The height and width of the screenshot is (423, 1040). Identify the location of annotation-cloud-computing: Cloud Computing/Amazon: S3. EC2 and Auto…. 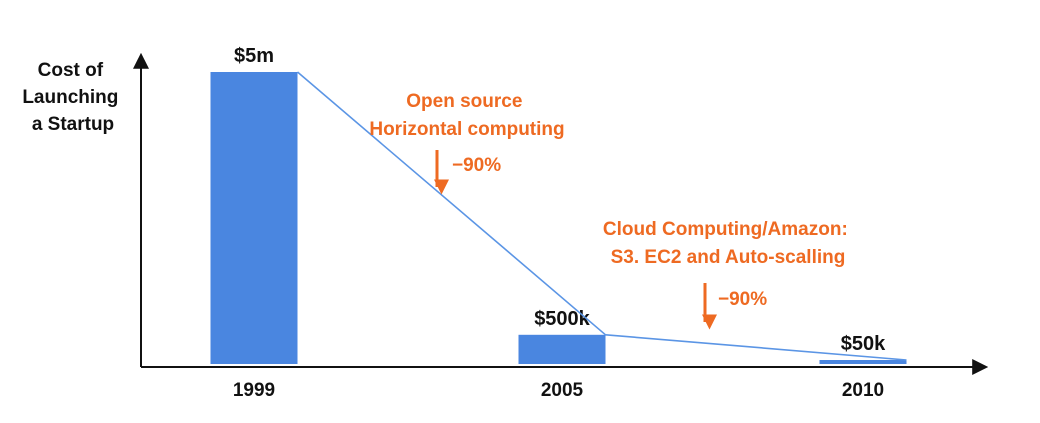
(728, 274).